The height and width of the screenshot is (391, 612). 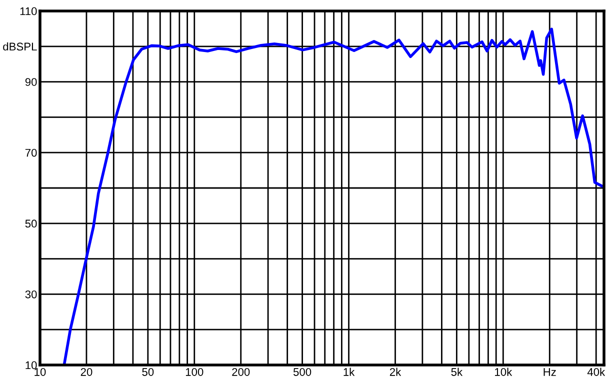 What do you see at coordinates (241, 372) in the screenshot?
I see `x-tick-label: 200` at bounding box center [241, 372].